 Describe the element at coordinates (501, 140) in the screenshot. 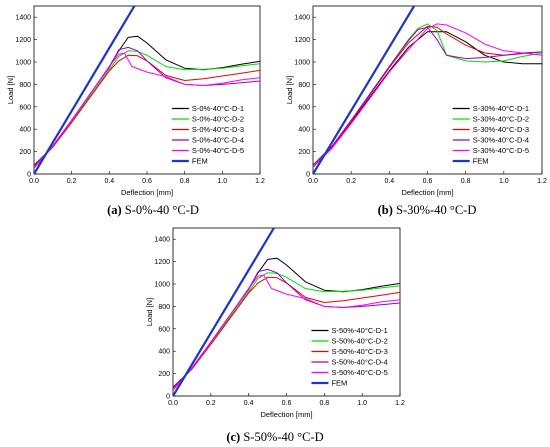

I see `legend-entry-label: S-30%-40°C-D-4` at that location.